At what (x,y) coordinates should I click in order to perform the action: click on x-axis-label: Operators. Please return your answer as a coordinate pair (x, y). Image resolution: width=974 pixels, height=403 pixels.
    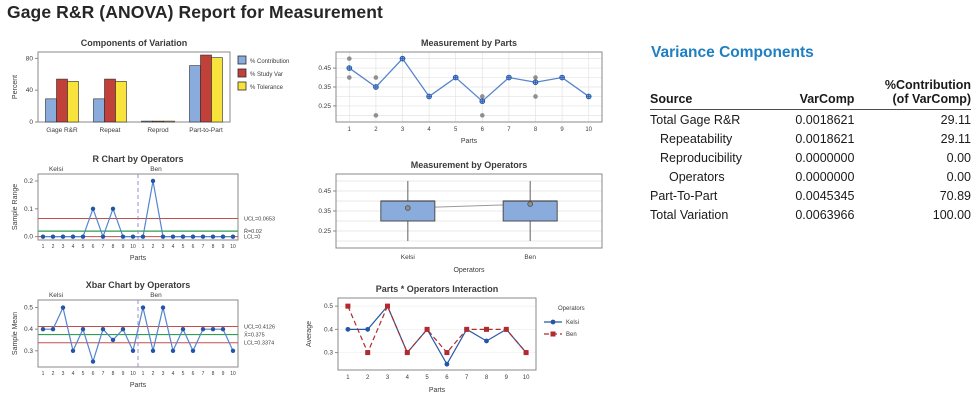
    Looking at the image, I should click on (469, 270).